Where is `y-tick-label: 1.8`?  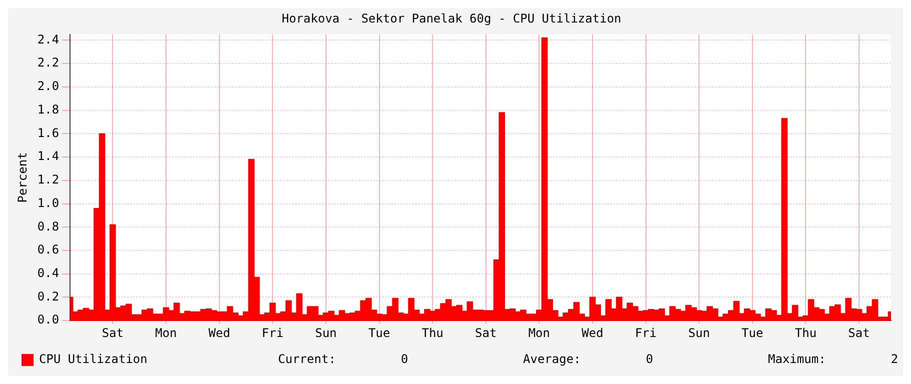
y-tick-label: 1.8 is located at coordinates (48, 109).